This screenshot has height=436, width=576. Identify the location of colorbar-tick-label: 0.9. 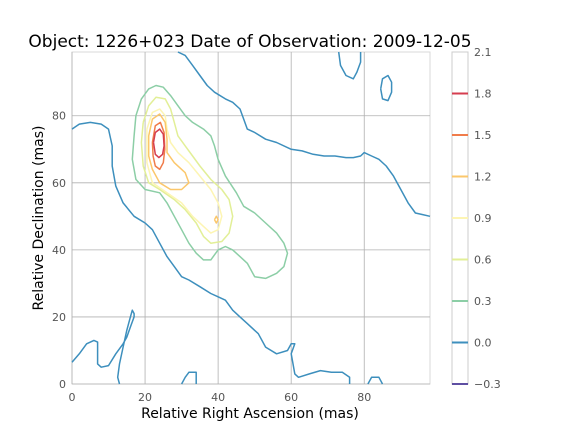
(483, 218).